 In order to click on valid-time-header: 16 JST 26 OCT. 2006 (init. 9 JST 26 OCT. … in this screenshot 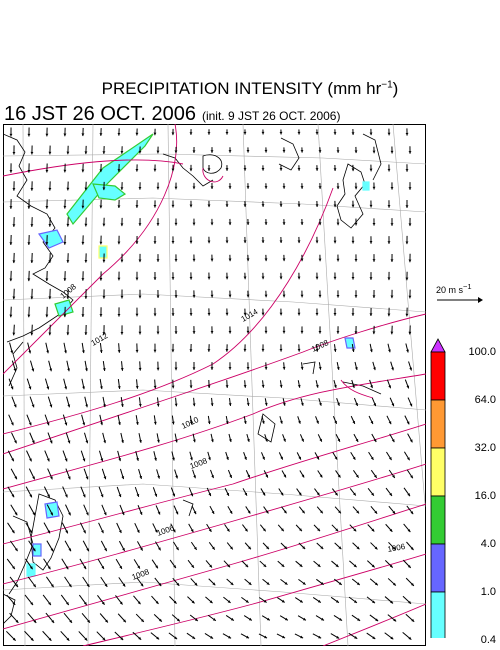, I will do `click(172, 114)`.